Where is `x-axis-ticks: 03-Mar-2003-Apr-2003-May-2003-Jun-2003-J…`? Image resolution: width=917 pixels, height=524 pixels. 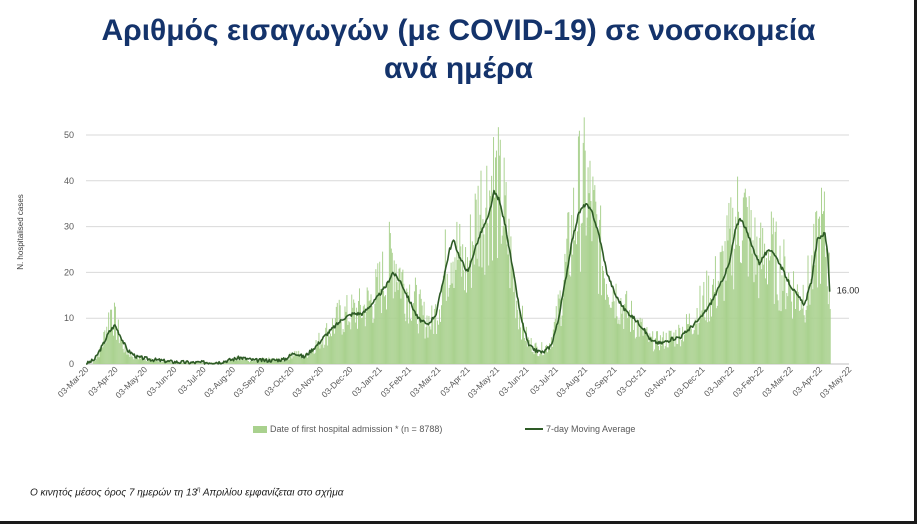
x-axis-ticks: 03-Mar-2003-Apr-2003-May-2003-Jun-2003-J… is located at coordinates (455, 382).